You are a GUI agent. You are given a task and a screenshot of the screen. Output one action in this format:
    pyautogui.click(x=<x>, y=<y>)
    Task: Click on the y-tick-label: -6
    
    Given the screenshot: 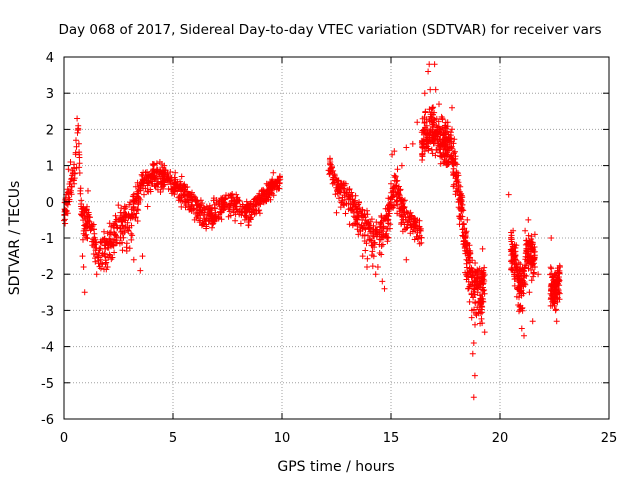 What is the action you would take?
    pyautogui.click(x=47, y=420)
    